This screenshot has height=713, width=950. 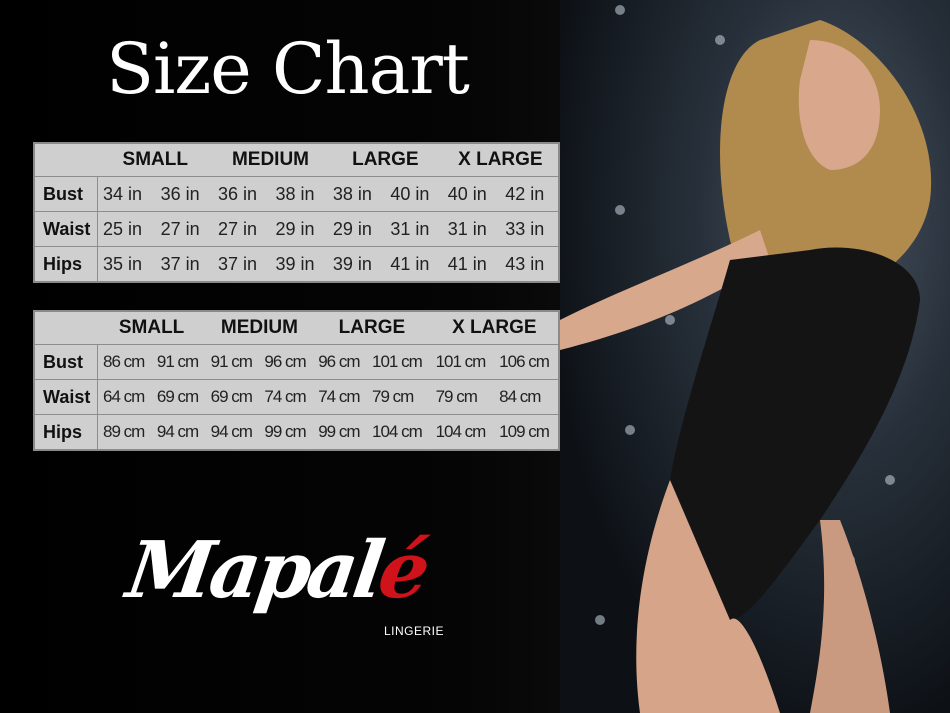 I want to click on table-cell: 42 in, so click(x=529, y=194).